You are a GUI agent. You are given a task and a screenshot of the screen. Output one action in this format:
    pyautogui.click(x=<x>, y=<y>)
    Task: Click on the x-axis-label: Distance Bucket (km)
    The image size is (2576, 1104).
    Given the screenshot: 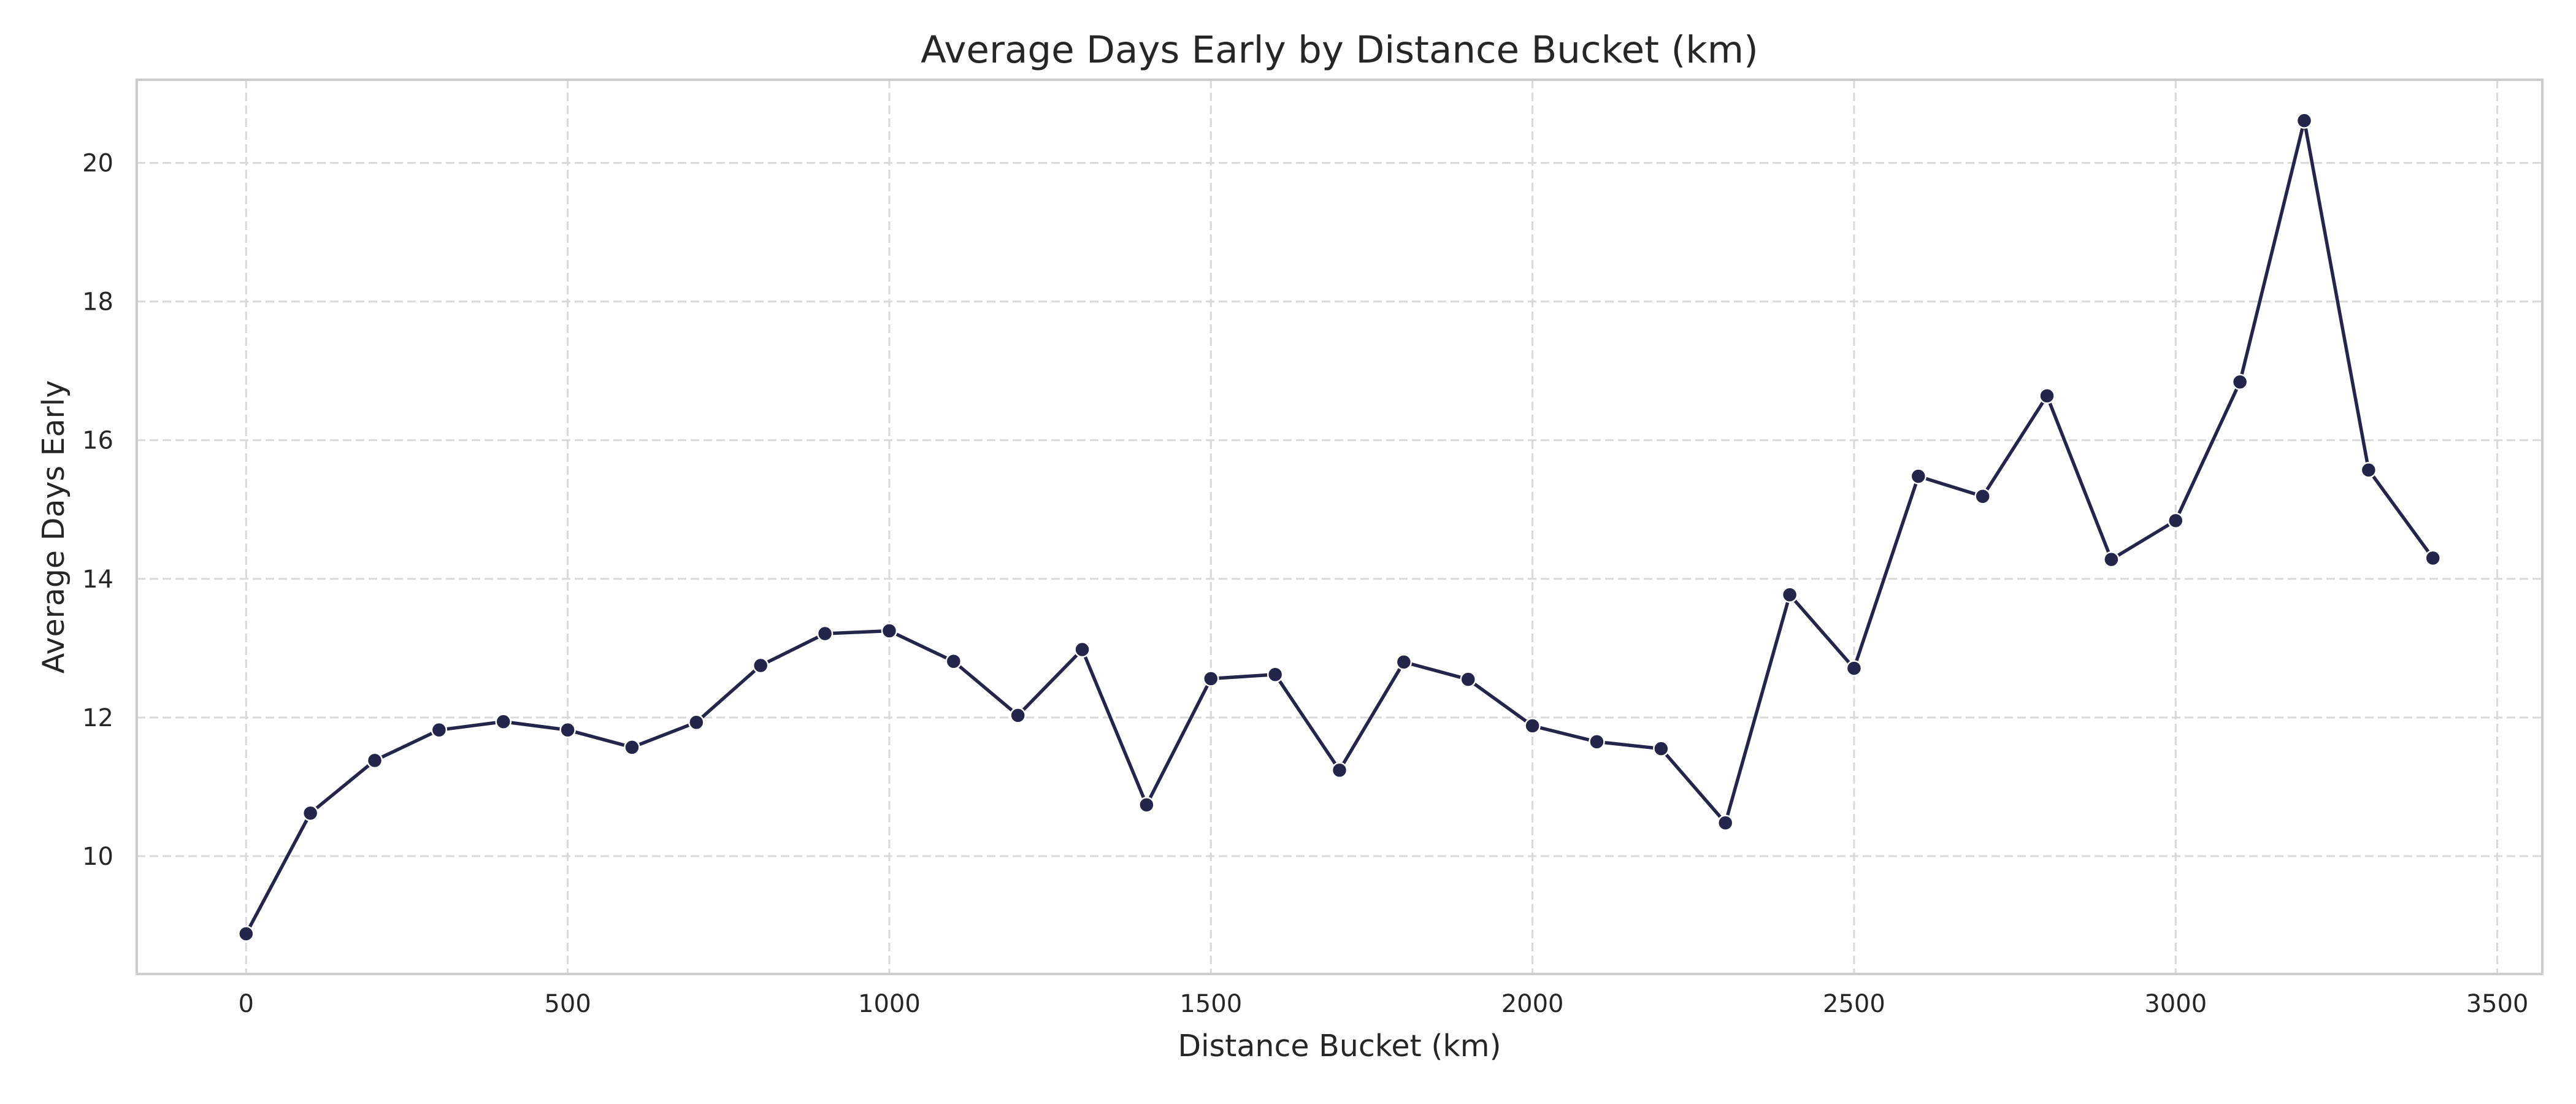 What is the action you would take?
    pyautogui.click(x=1339, y=1046)
    